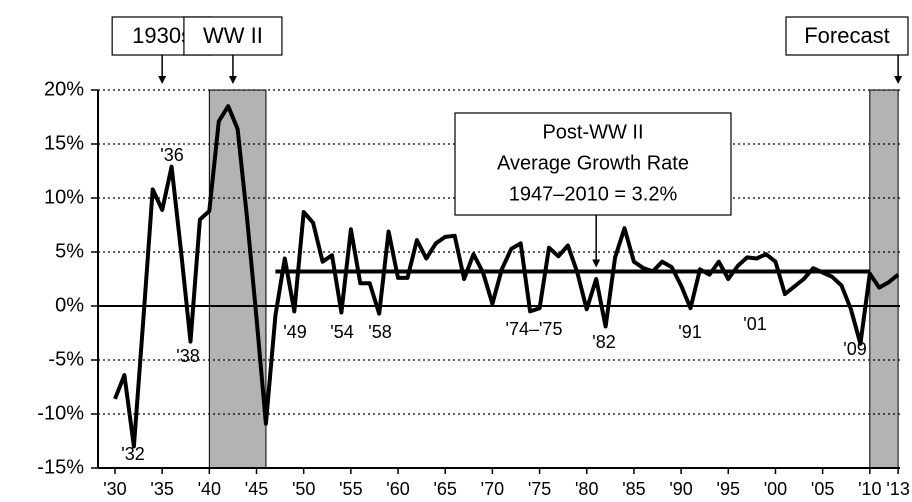 Image resolution: width=912 pixels, height=502 pixels. Describe the element at coordinates (593, 194) in the screenshot. I see `callout-text: 1947–2010 = 3.2%` at that location.